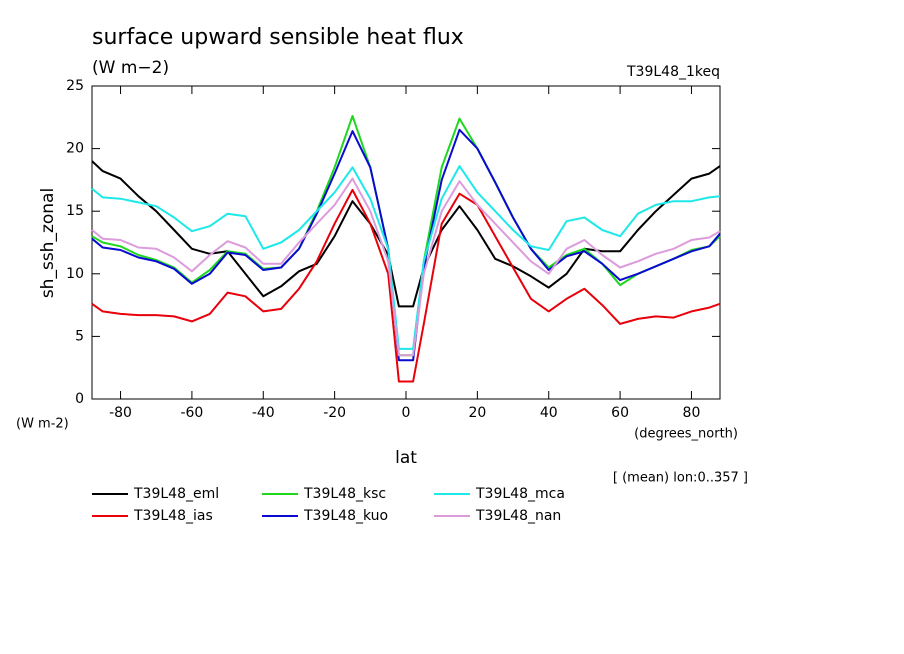  Describe the element at coordinates (278, 37) in the screenshot. I see `chart-title: surface upward sensible heat flux` at that location.